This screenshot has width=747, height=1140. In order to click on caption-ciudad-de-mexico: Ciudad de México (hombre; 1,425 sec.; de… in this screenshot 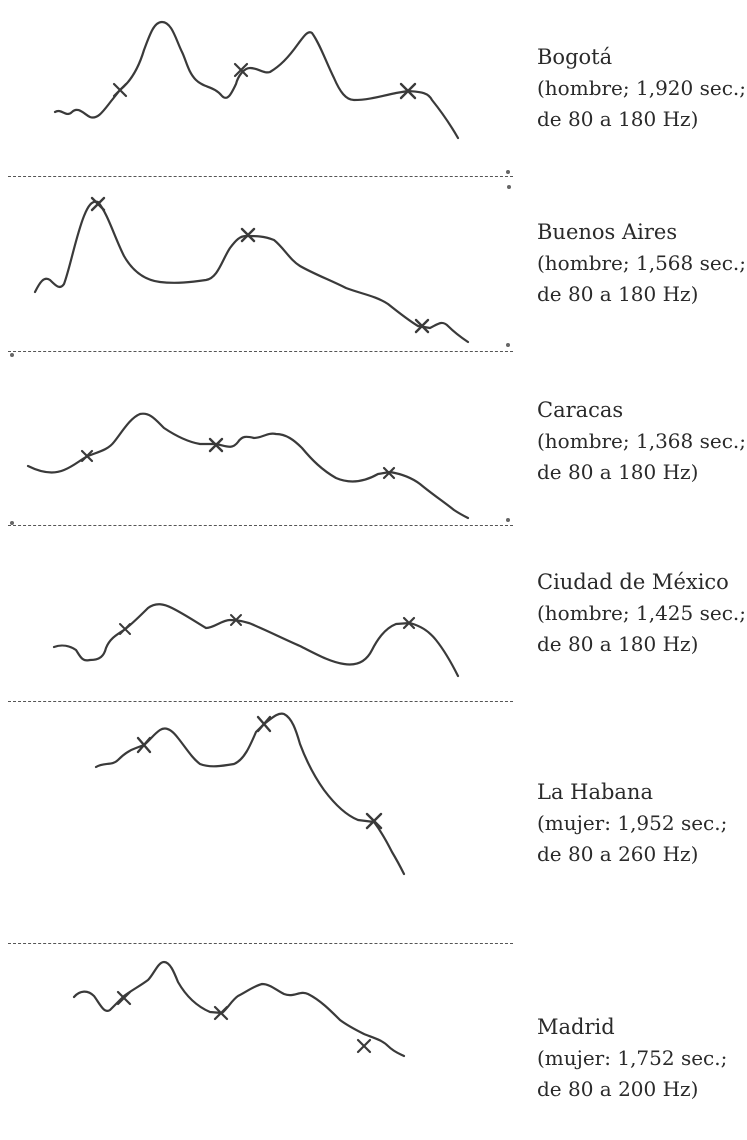, I will do `click(641, 613)`.